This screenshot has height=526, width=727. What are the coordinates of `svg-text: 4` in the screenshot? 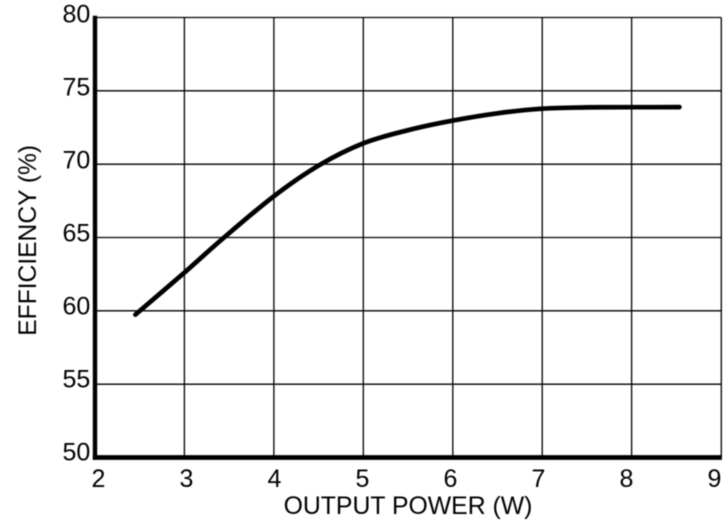 It's located at (275, 479).